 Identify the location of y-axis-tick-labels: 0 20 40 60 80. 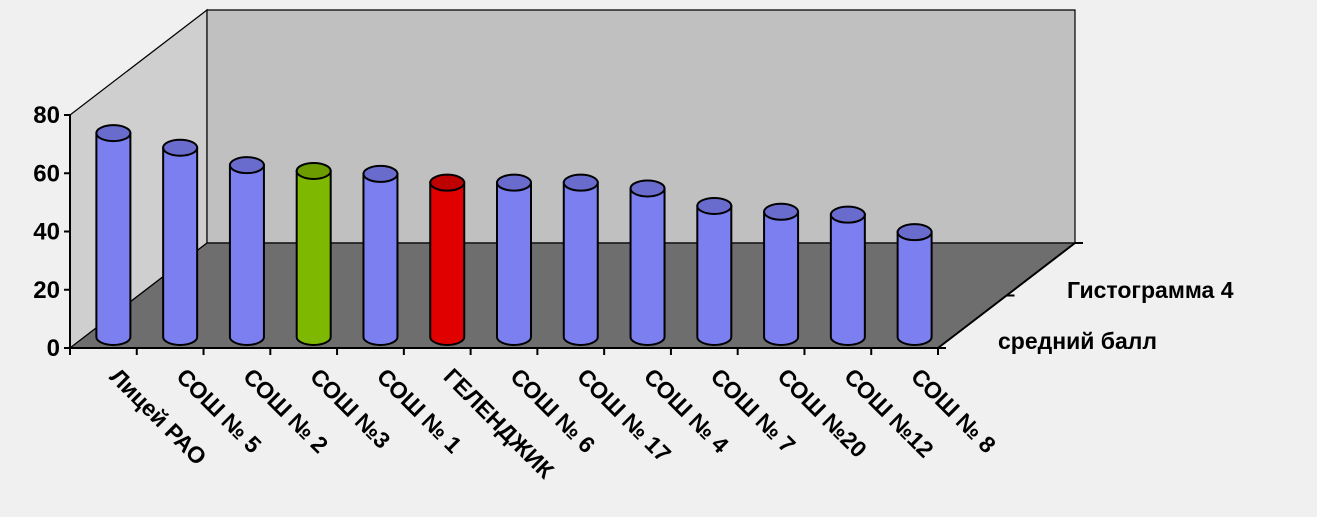
(46, 232).